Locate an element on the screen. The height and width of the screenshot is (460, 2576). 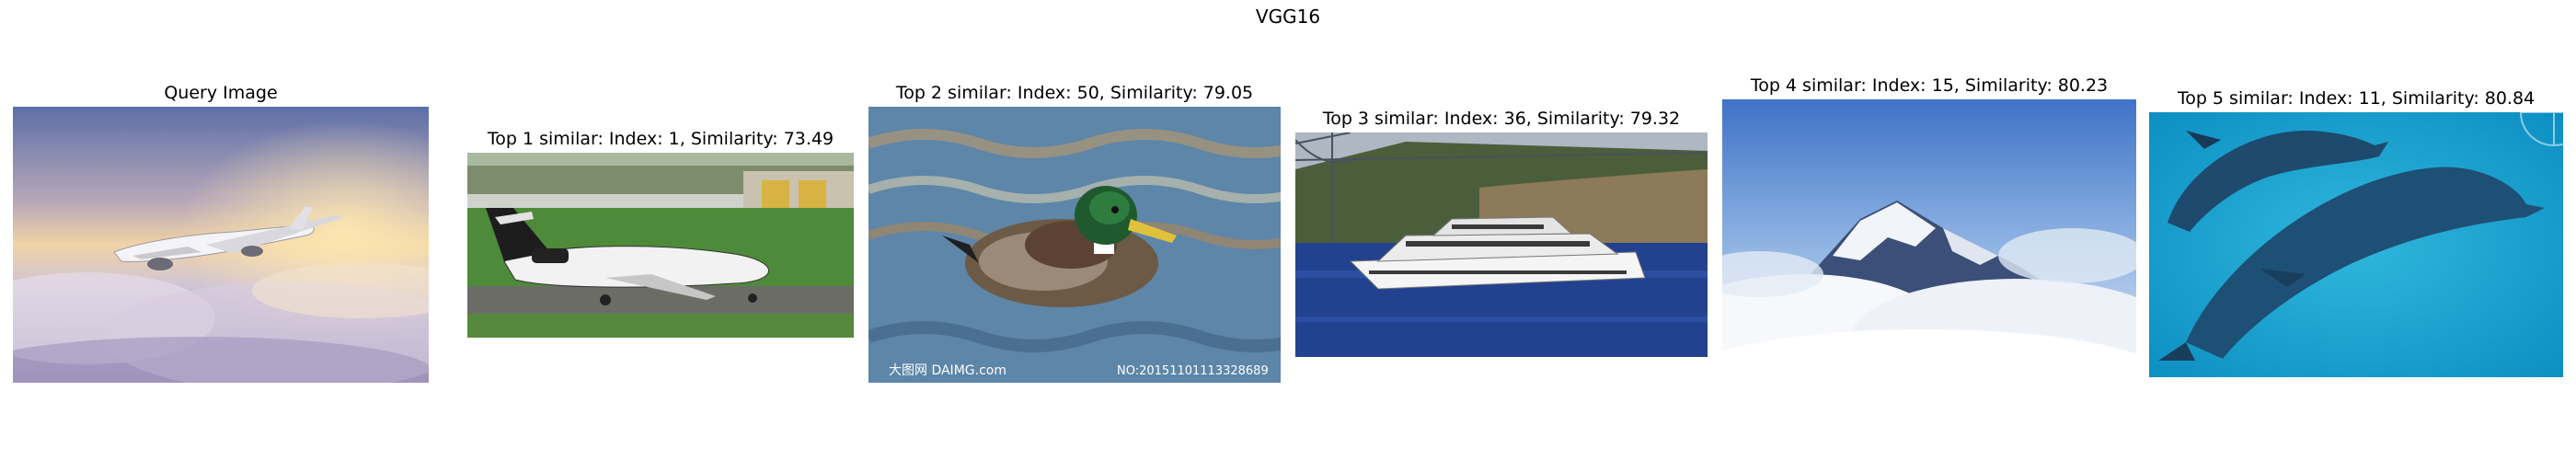
top-3-image is located at coordinates (1501, 244).